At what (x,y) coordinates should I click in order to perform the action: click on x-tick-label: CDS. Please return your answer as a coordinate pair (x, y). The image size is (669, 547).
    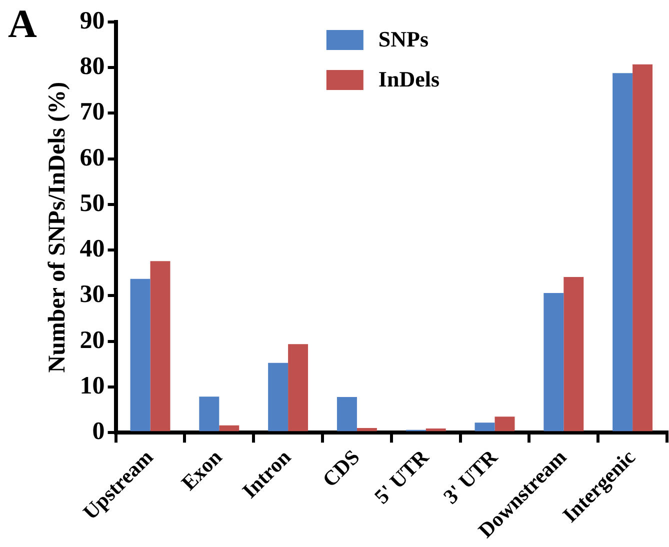
    Looking at the image, I should click on (341, 468).